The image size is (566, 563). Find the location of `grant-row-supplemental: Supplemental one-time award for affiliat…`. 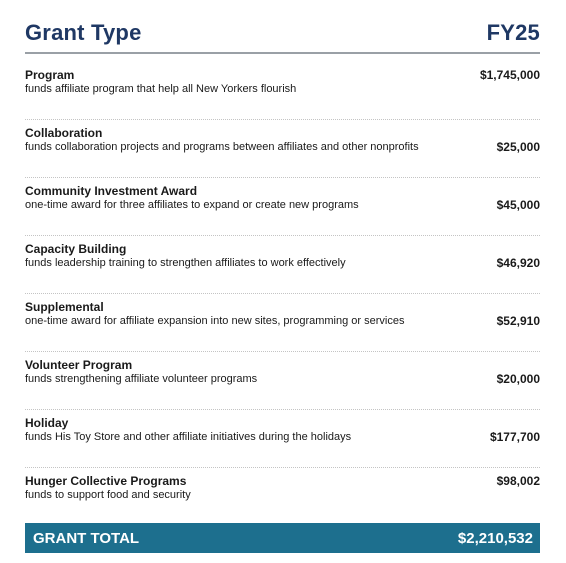

grant-row-supplemental: Supplemental one-time award for affiliat… is located at coordinates (282, 323).